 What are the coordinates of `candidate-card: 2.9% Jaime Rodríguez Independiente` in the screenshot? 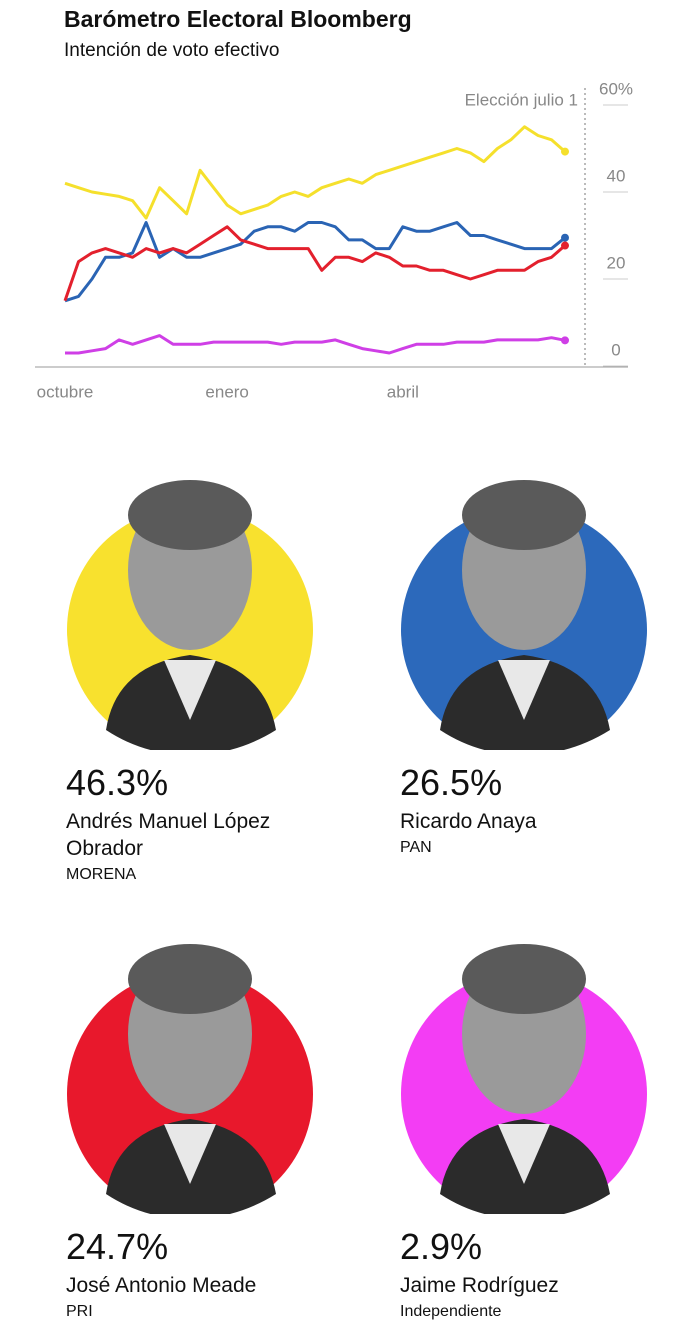 It's located at (545, 1122).